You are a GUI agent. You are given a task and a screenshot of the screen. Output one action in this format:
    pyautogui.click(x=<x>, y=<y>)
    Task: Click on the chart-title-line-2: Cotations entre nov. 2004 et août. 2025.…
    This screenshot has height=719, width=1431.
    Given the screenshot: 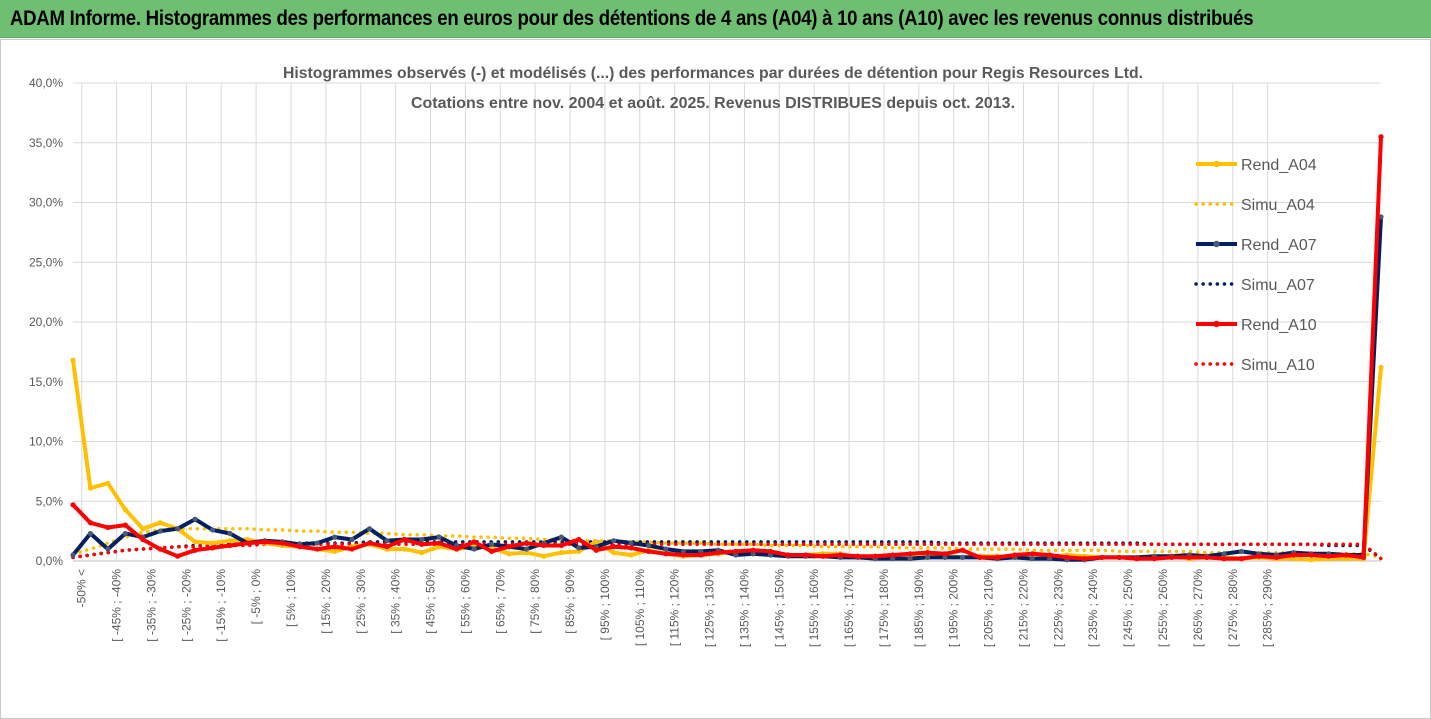 What is the action you would take?
    pyautogui.click(x=713, y=103)
    